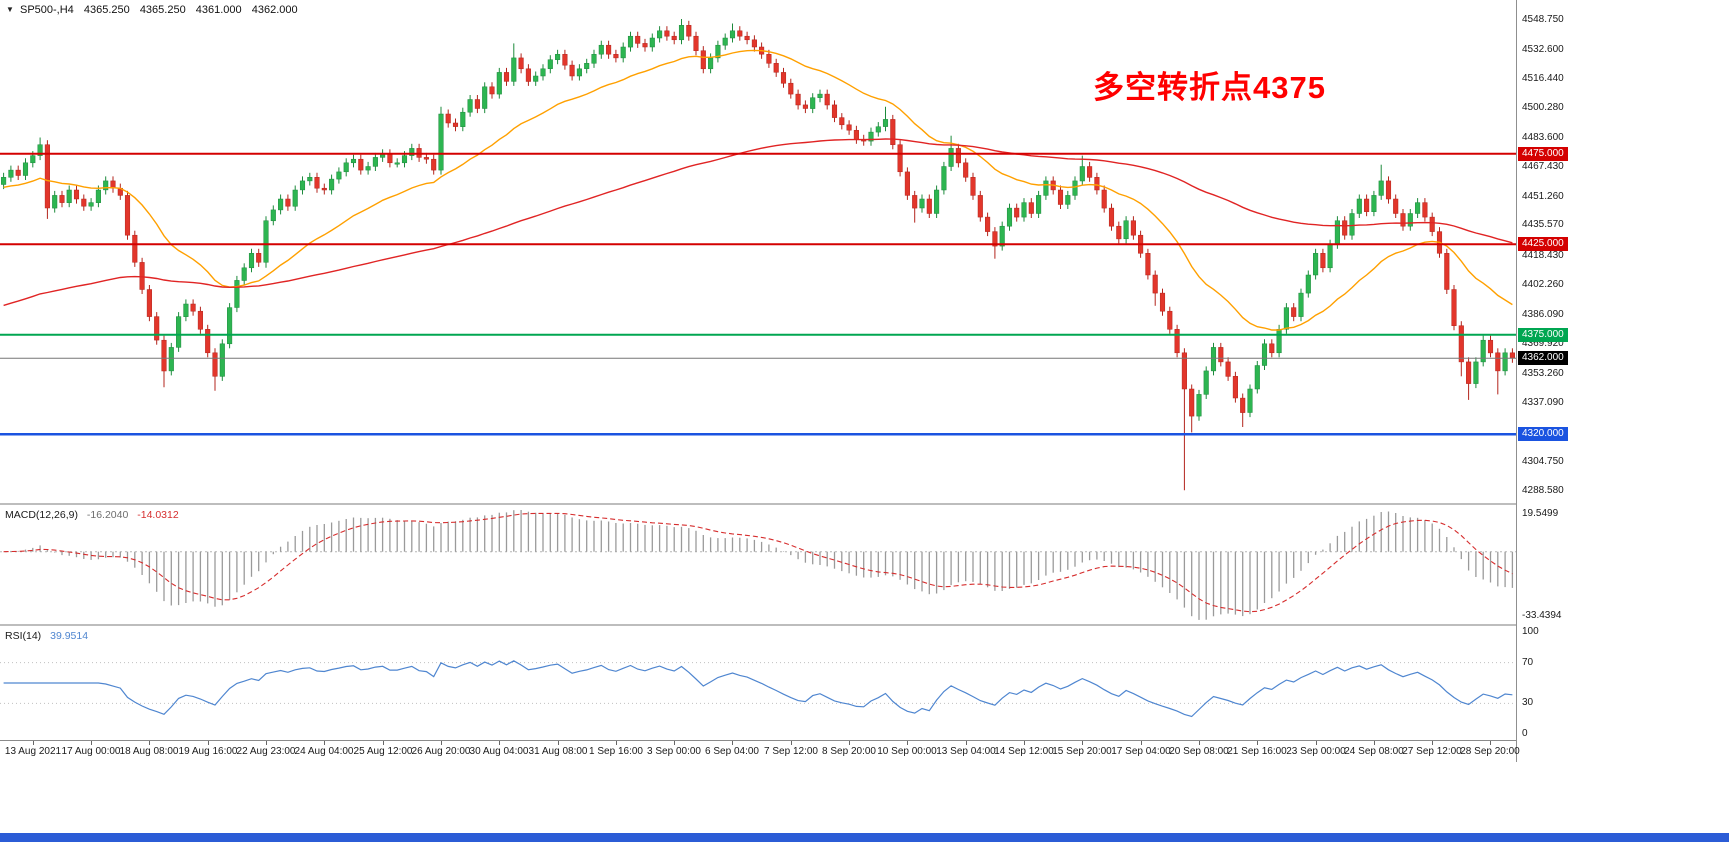 This screenshot has height=842, width=1729. What do you see at coordinates (674, 751) in the screenshot?
I see `date-axis-label: 3 Sep 00:00` at bounding box center [674, 751].